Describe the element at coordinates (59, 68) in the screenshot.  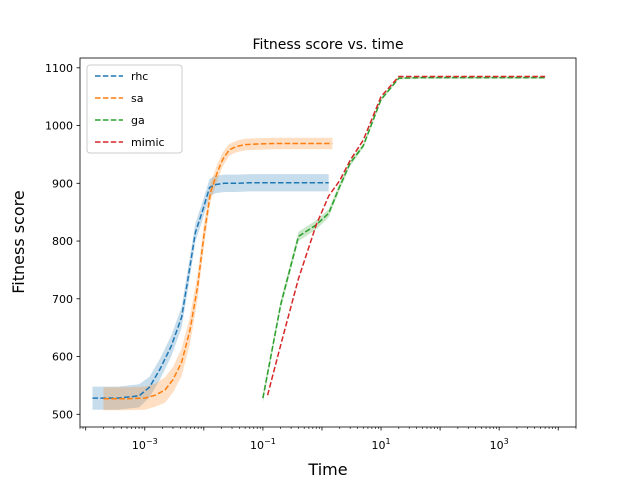
I see `y-tick-label: 1100` at that location.